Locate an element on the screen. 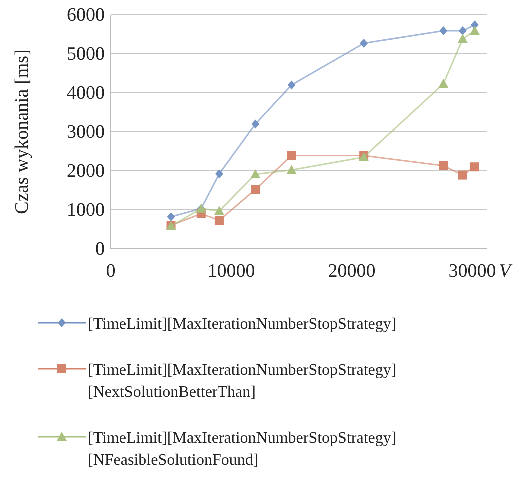  y-axis-title: Czas wykonania [ms] is located at coordinates (22, 132).